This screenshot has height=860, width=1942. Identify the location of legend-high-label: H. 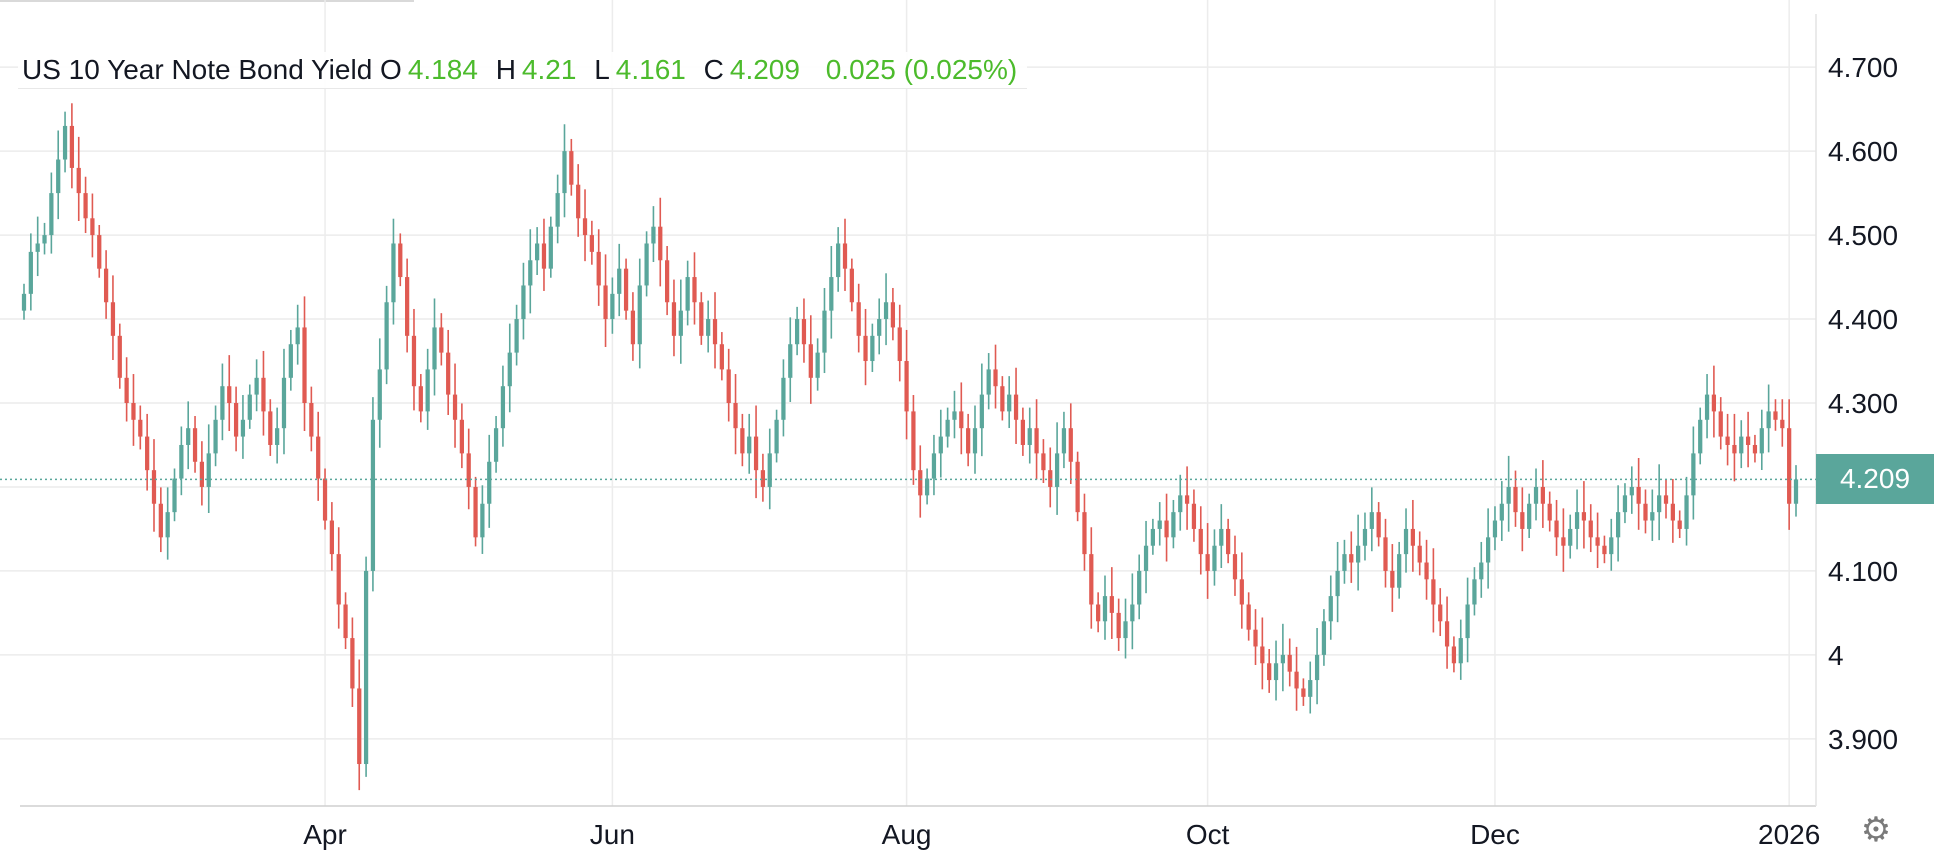
(505, 69).